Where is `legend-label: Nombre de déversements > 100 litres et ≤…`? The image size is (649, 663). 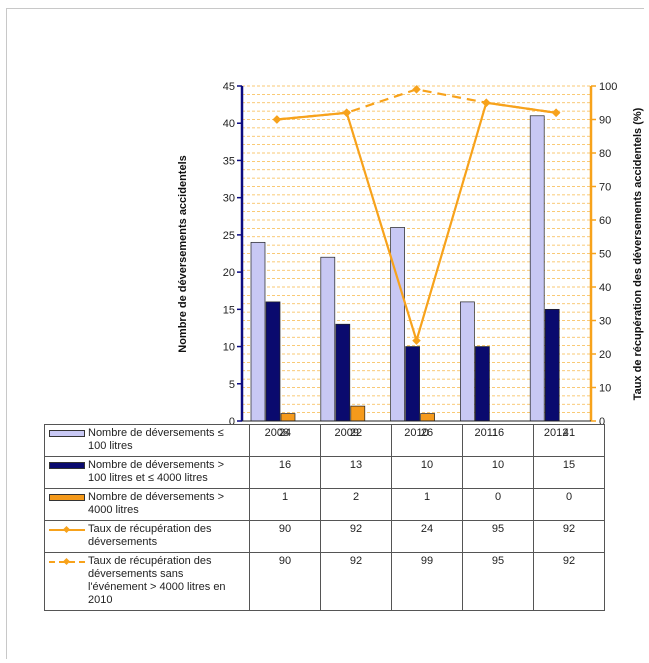
legend-label: Nombre de déversements > 100 litres et ≤… is located at coordinates (156, 471).